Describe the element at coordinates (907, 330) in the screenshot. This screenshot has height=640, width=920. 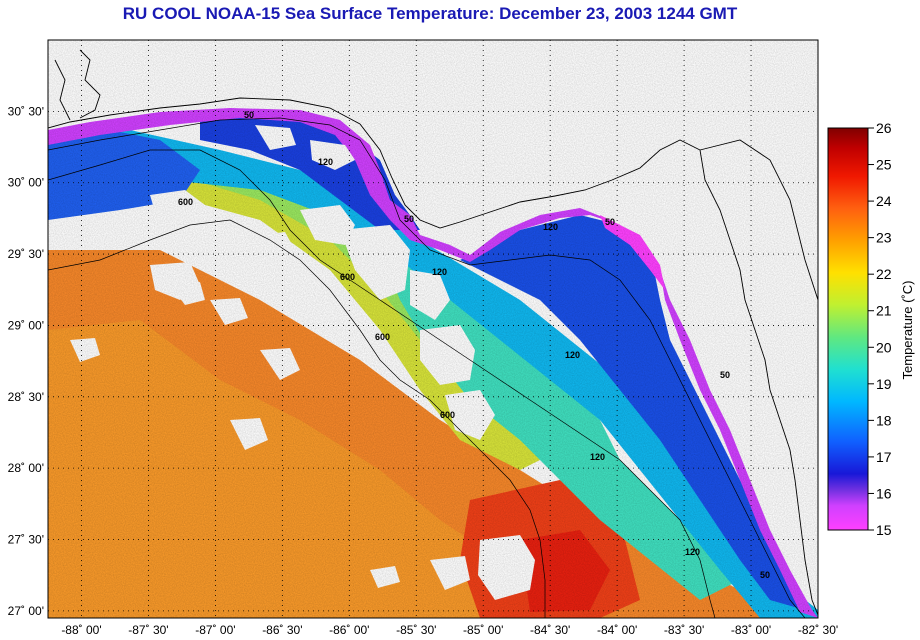
I see `colorbar-label: Temperature (˚C)` at that location.